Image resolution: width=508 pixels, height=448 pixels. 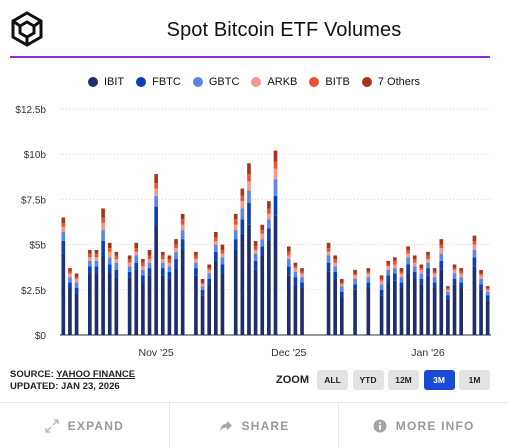 I want to click on legend-item-bitb: BITB, so click(x=329, y=82).